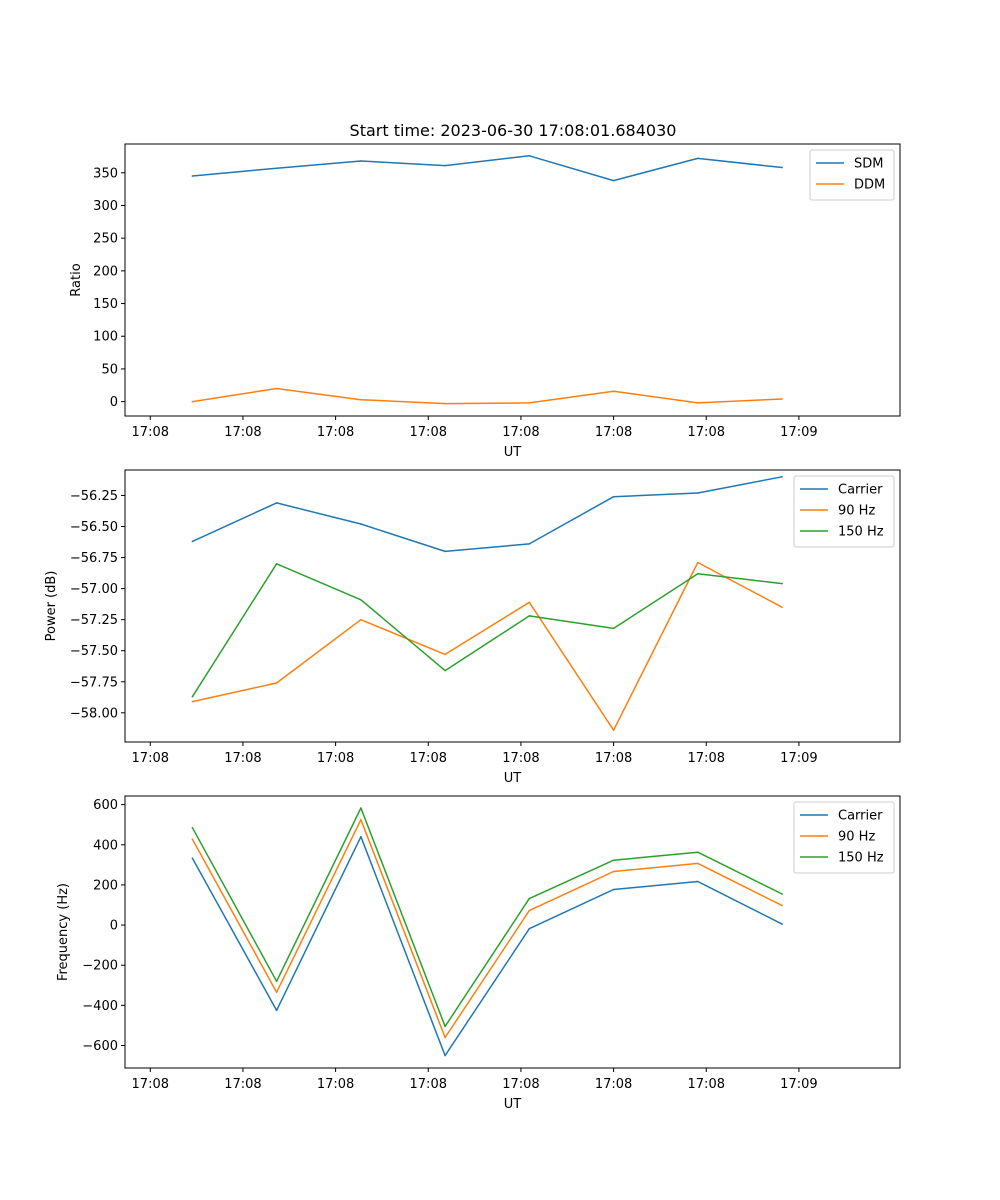 The width and height of the screenshot is (1000, 1200). I want to click on y-tick-label: −57.25, so click(94, 620).